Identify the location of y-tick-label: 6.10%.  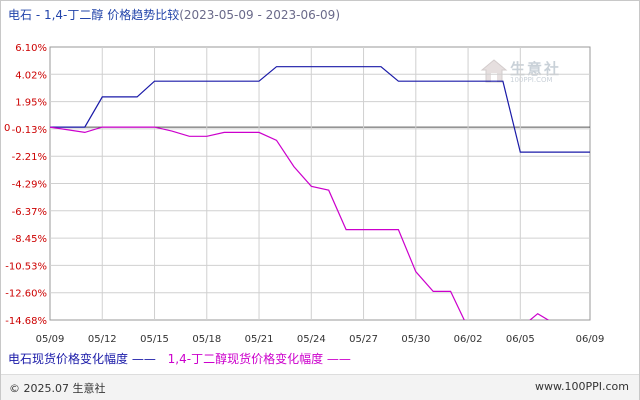
(31, 48).